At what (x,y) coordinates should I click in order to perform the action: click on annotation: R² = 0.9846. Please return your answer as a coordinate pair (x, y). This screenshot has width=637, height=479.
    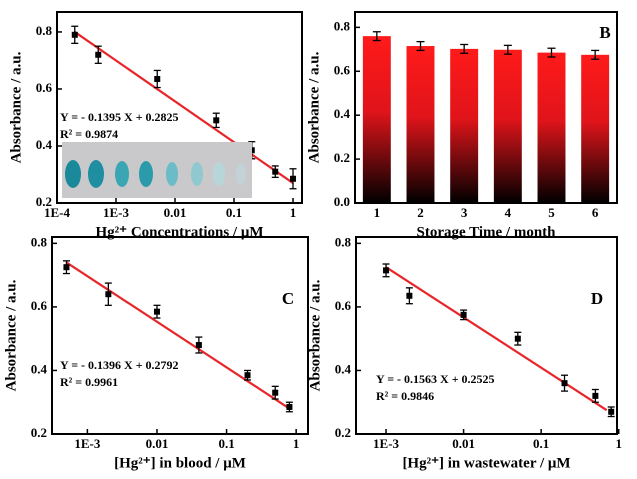
    Looking at the image, I should click on (405, 396).